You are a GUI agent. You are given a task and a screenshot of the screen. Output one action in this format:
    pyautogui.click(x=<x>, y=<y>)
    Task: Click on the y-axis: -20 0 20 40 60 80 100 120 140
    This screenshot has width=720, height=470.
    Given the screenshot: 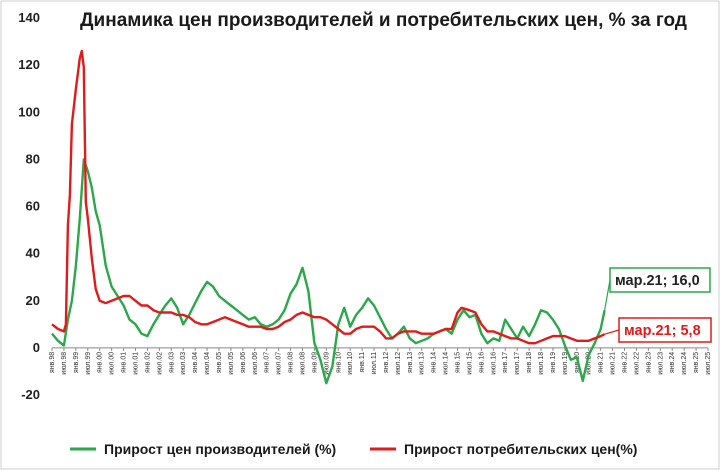 What is the action you would take?
    pyautogui.click(x=29, y=206)
    